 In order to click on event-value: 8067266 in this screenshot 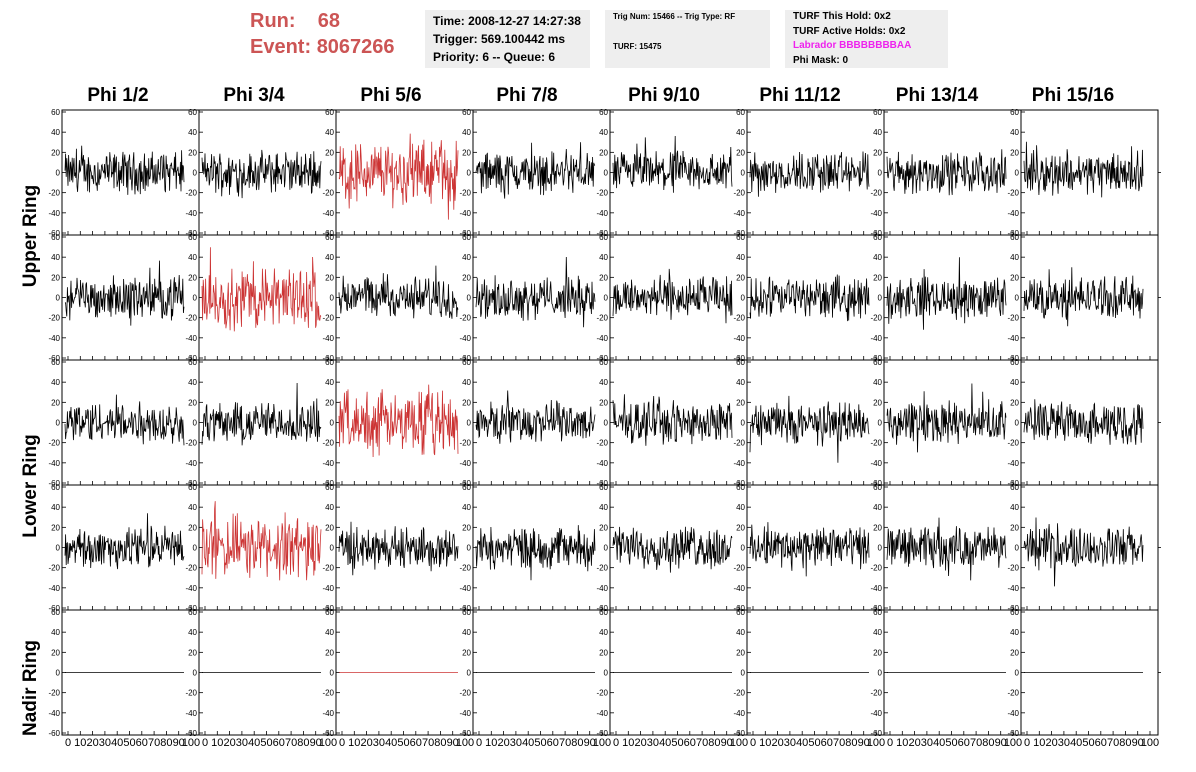, I will do `click(355, 47)`.